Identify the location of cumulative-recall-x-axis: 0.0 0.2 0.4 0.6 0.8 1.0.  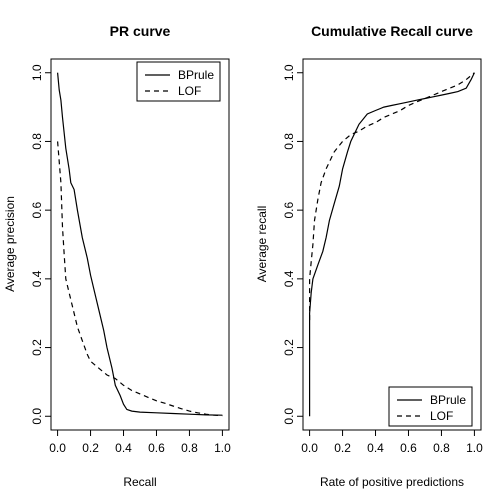
(392, 442).